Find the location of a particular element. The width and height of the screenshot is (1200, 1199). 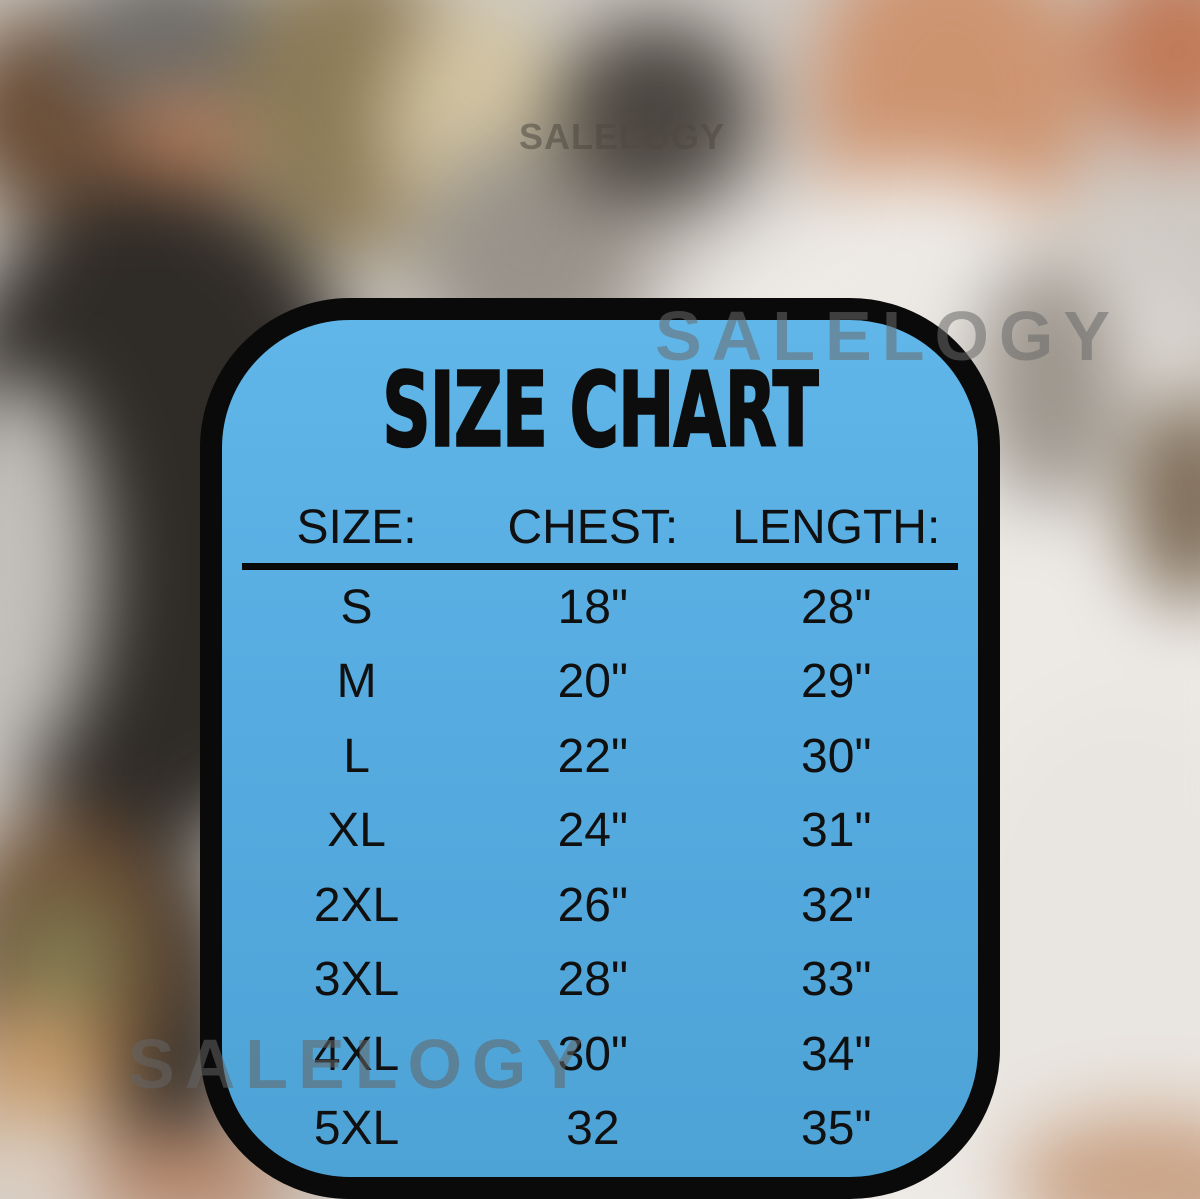

table-row: 3XL 28" 33" is located at coordinates (600, 980).